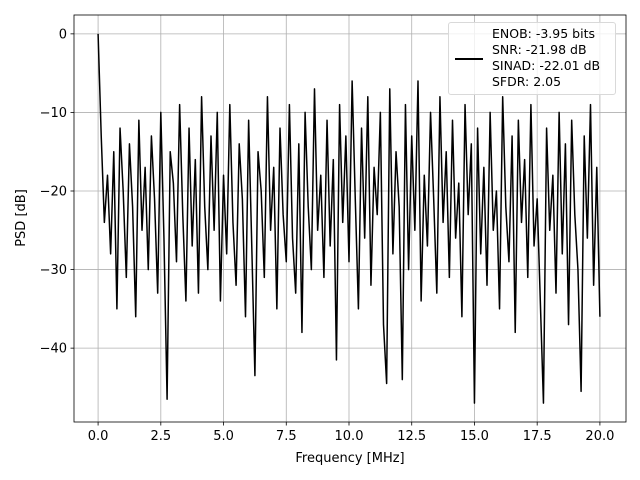 The height and width of the screenshot is (480, 640). Describe the element at coordinates (53, 349) in the screenshot. I see `y-tick-label: −40` at that location.